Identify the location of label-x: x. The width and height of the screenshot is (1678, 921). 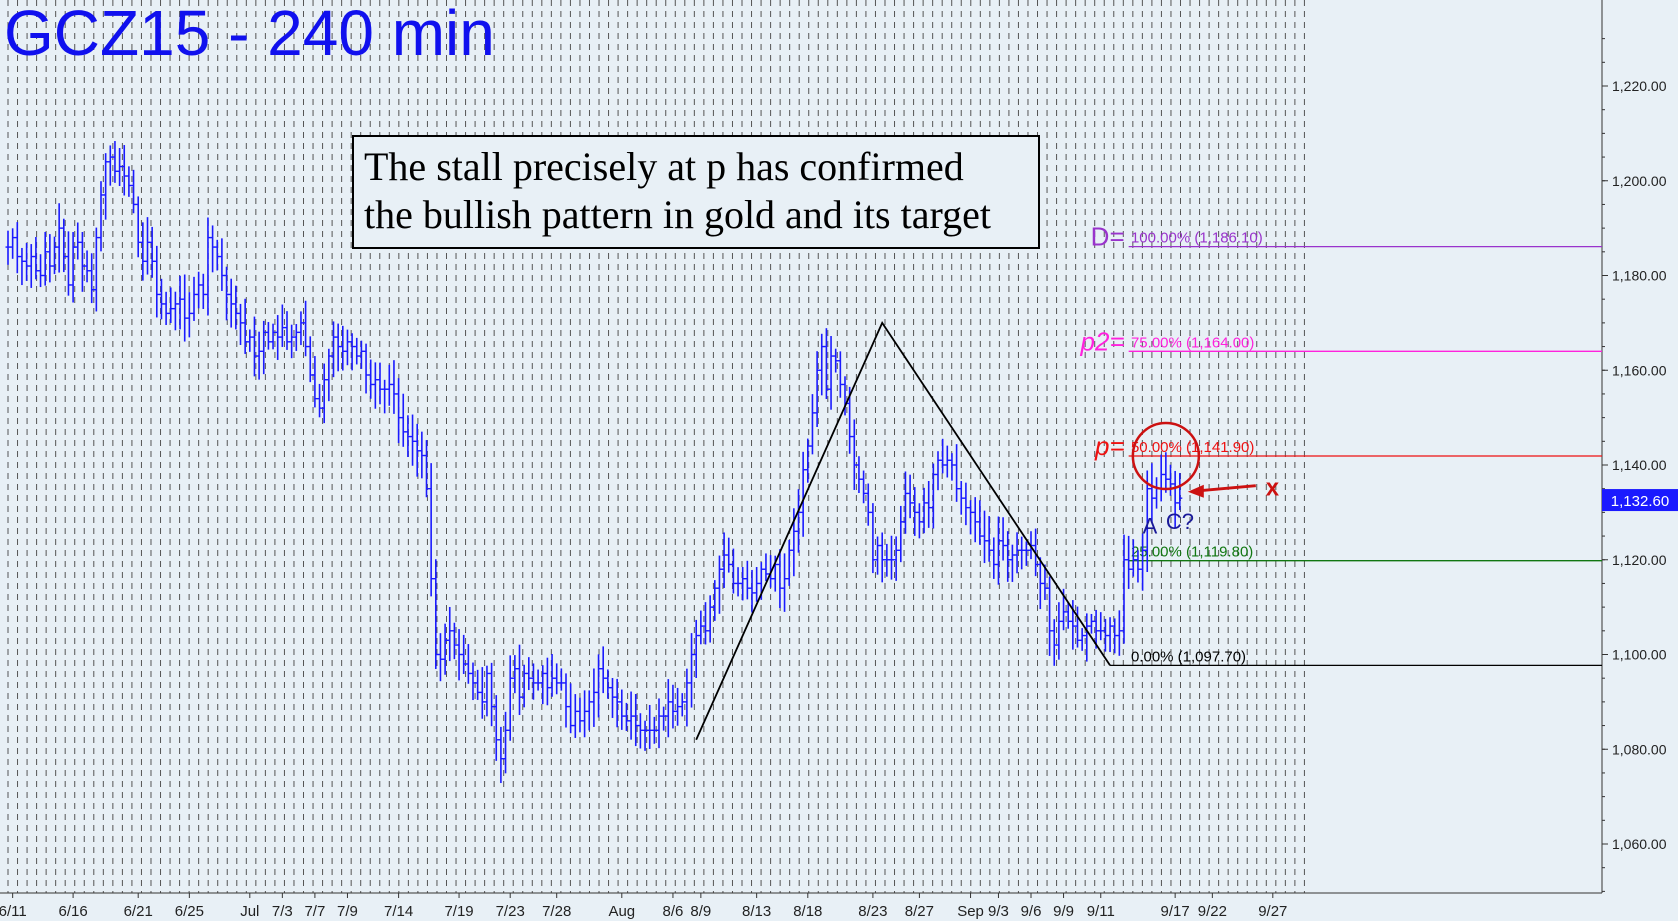
(1273, 488).